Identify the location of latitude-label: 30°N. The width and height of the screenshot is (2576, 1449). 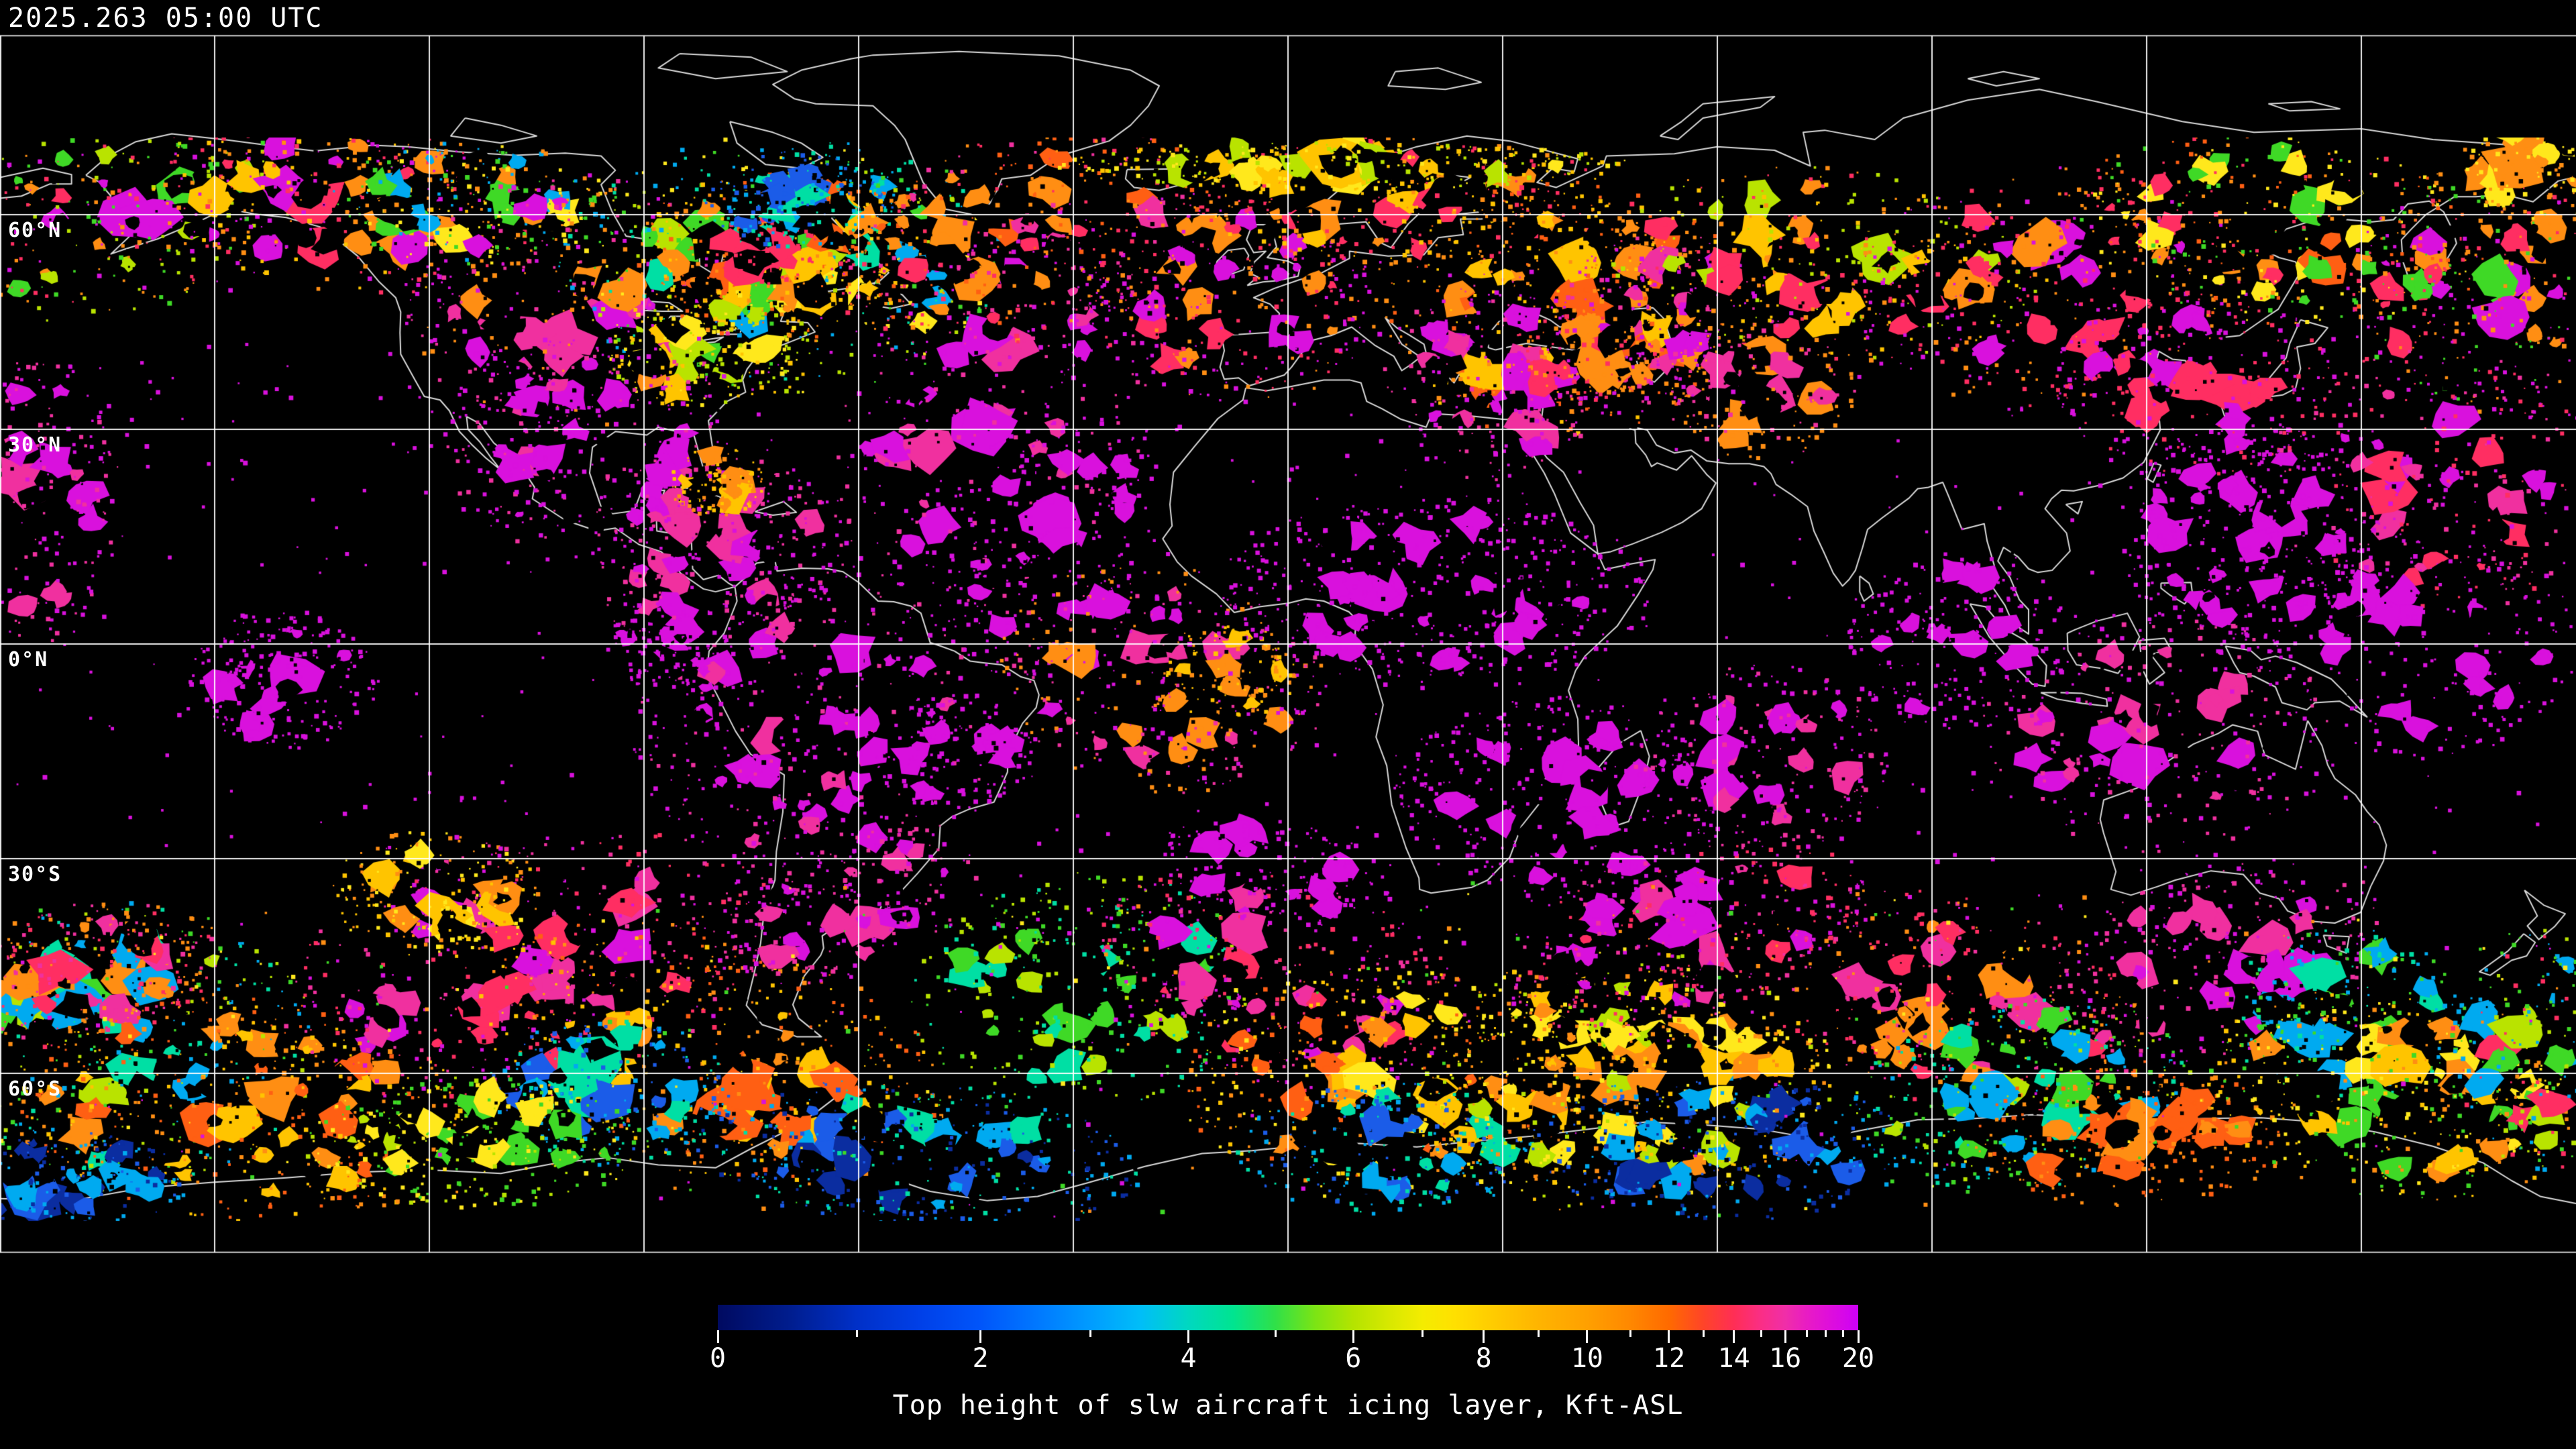
(35, 445).